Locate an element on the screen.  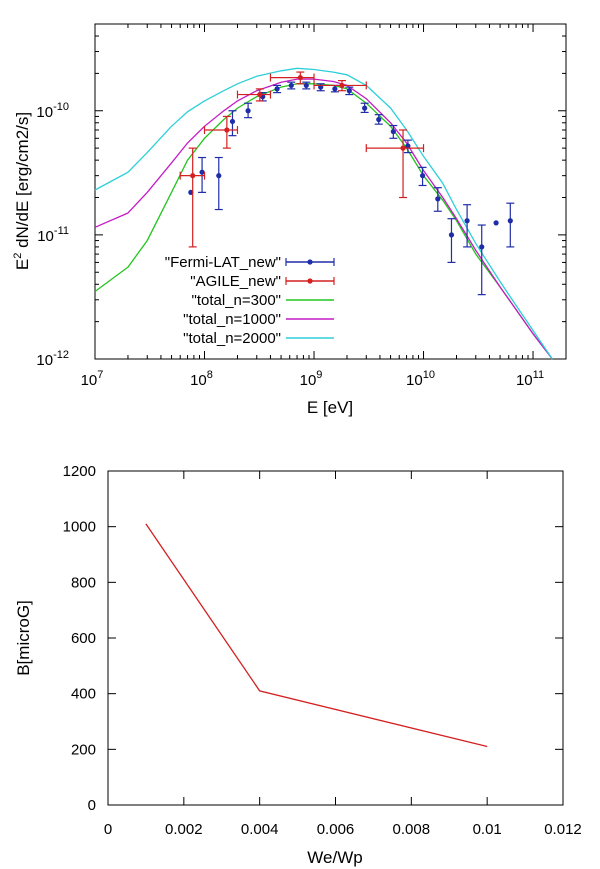
y-tick-label: 1000 is located at coordinates (79, 527).